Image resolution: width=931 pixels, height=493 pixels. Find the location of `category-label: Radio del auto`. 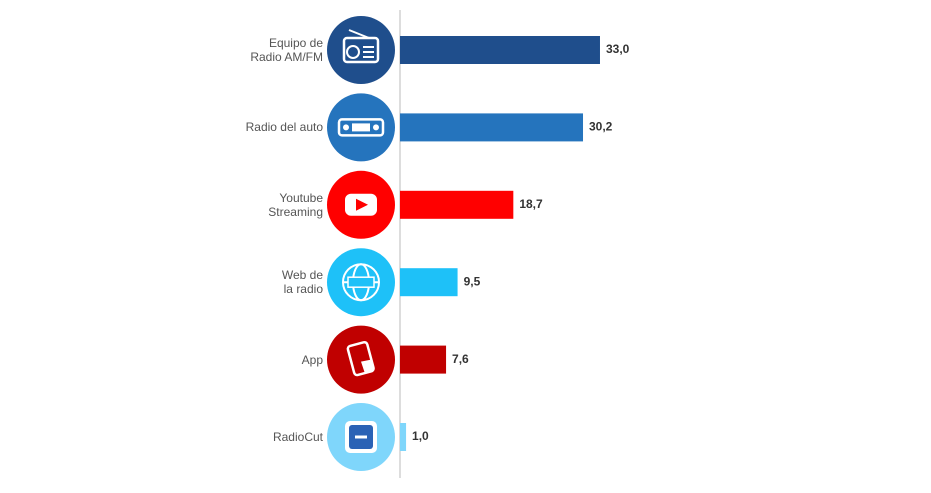

category-label: Radio del auto is located at coordinates (284, 127).